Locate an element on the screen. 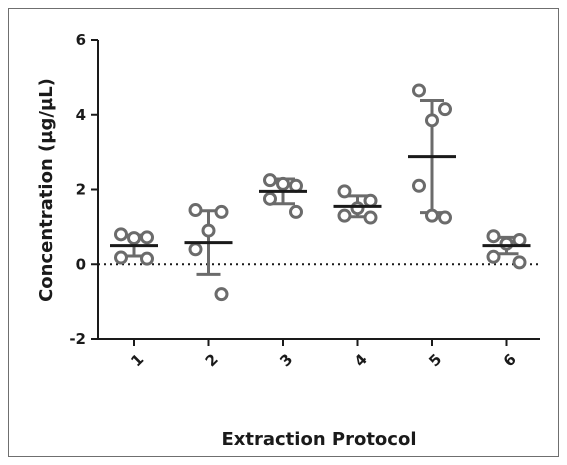  x-axis-title: Extraction Protocol is located at coordinates (318, 439).